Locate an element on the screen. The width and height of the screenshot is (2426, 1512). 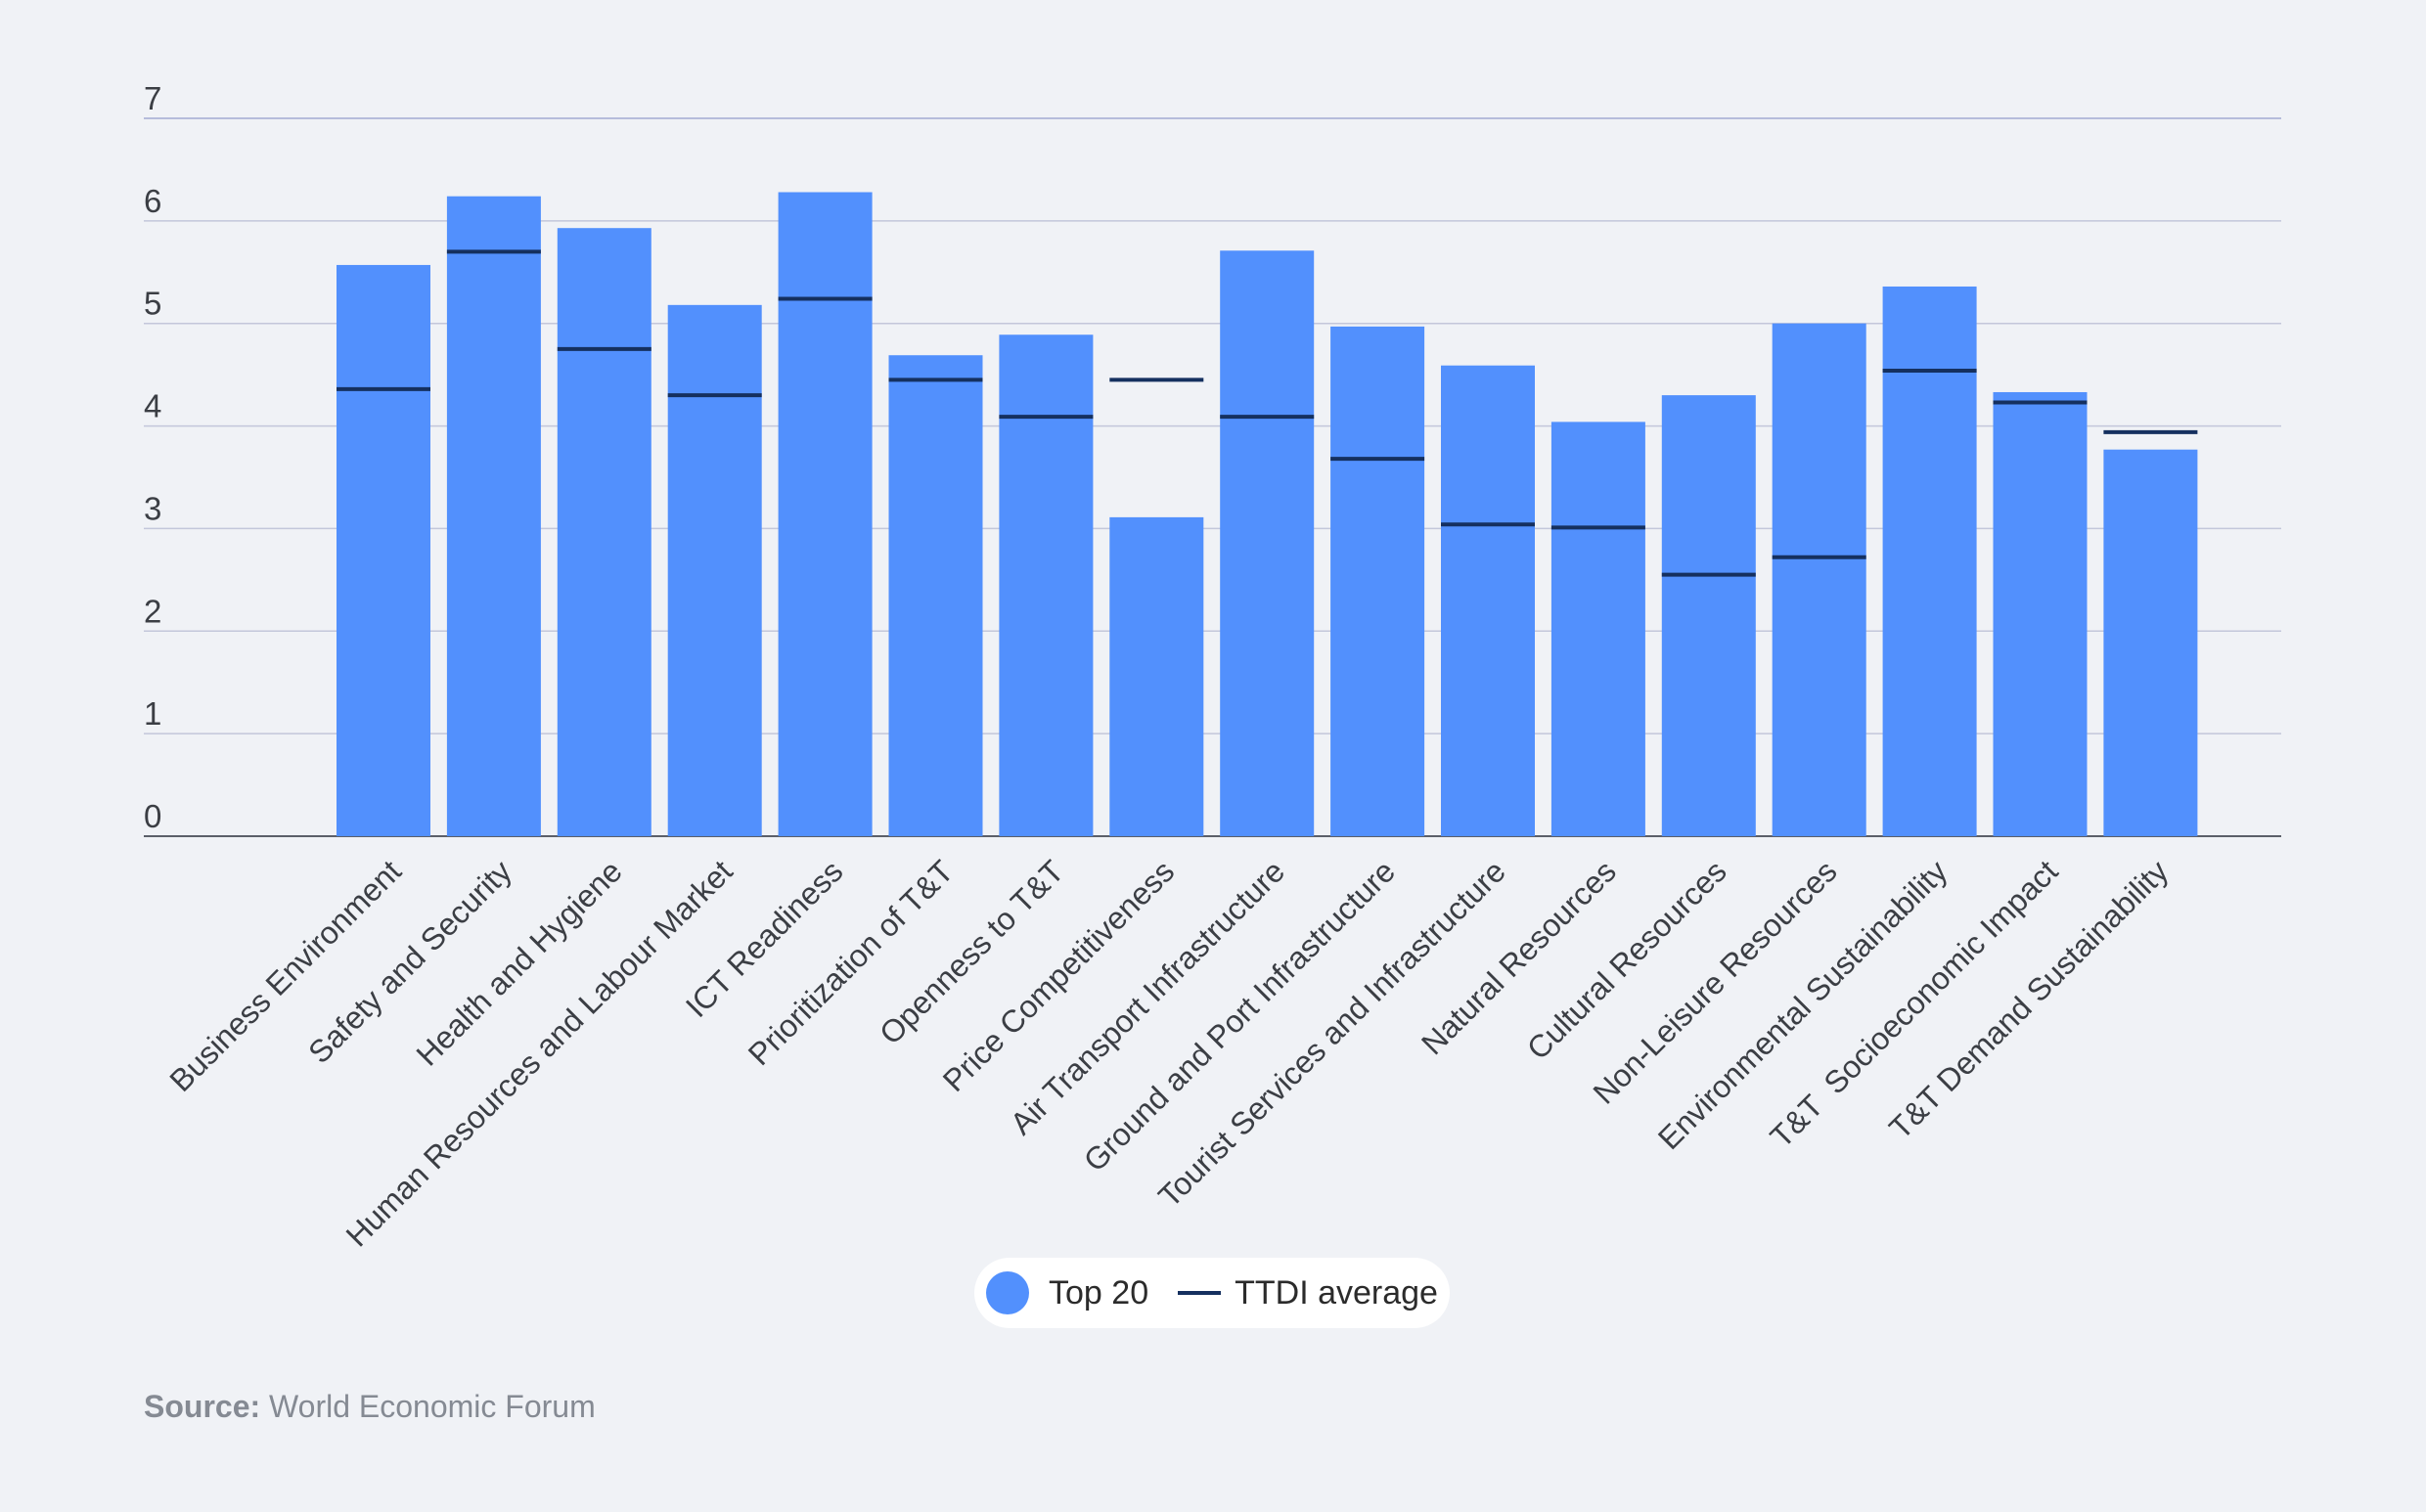
x-tick-label-11: Natural Resources is located at coordinates (1519, 957).